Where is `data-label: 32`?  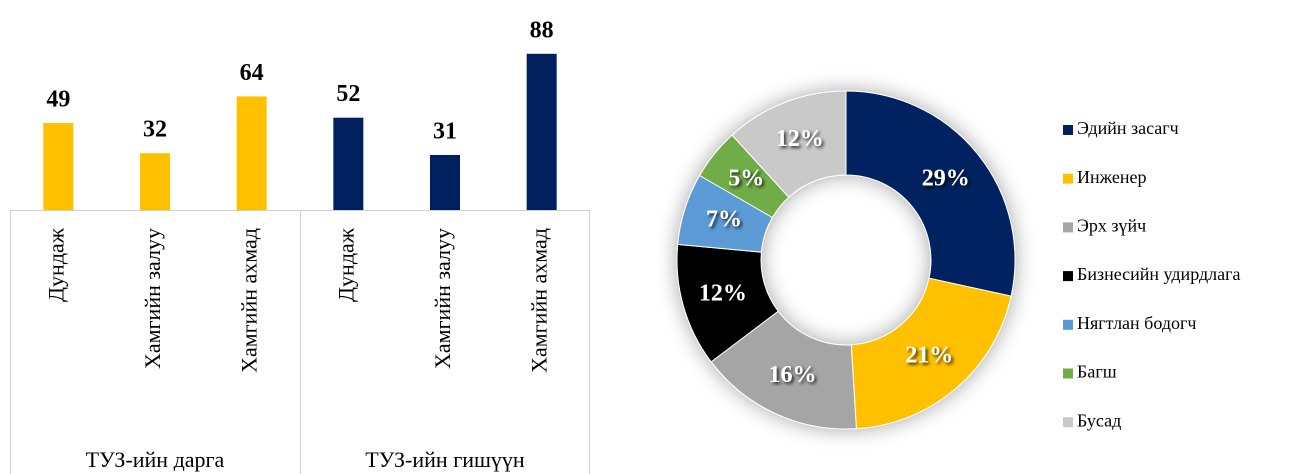 data-label: 32 is located at coordinates (155, 130).